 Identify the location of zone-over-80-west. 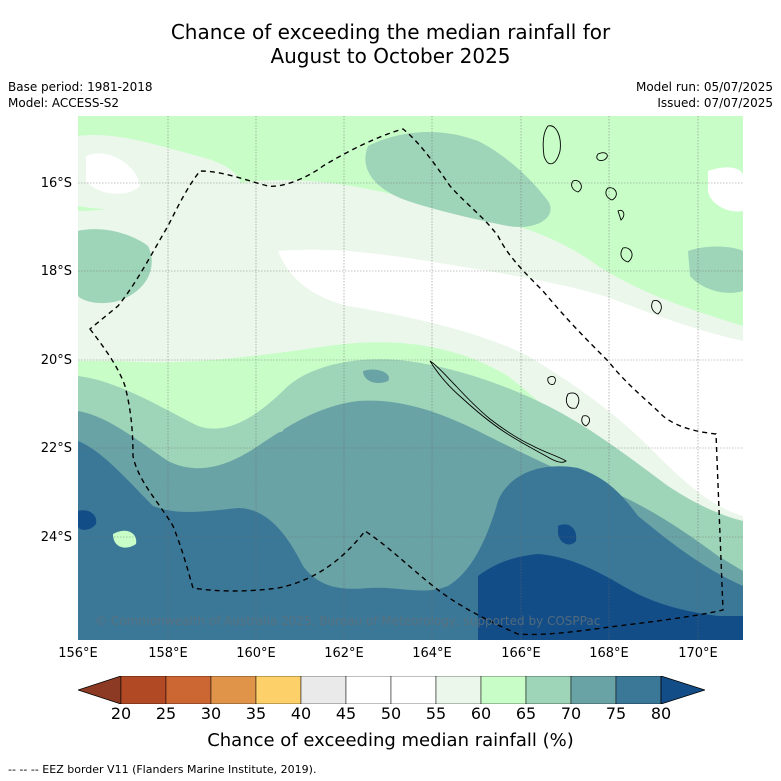
(87, 520).